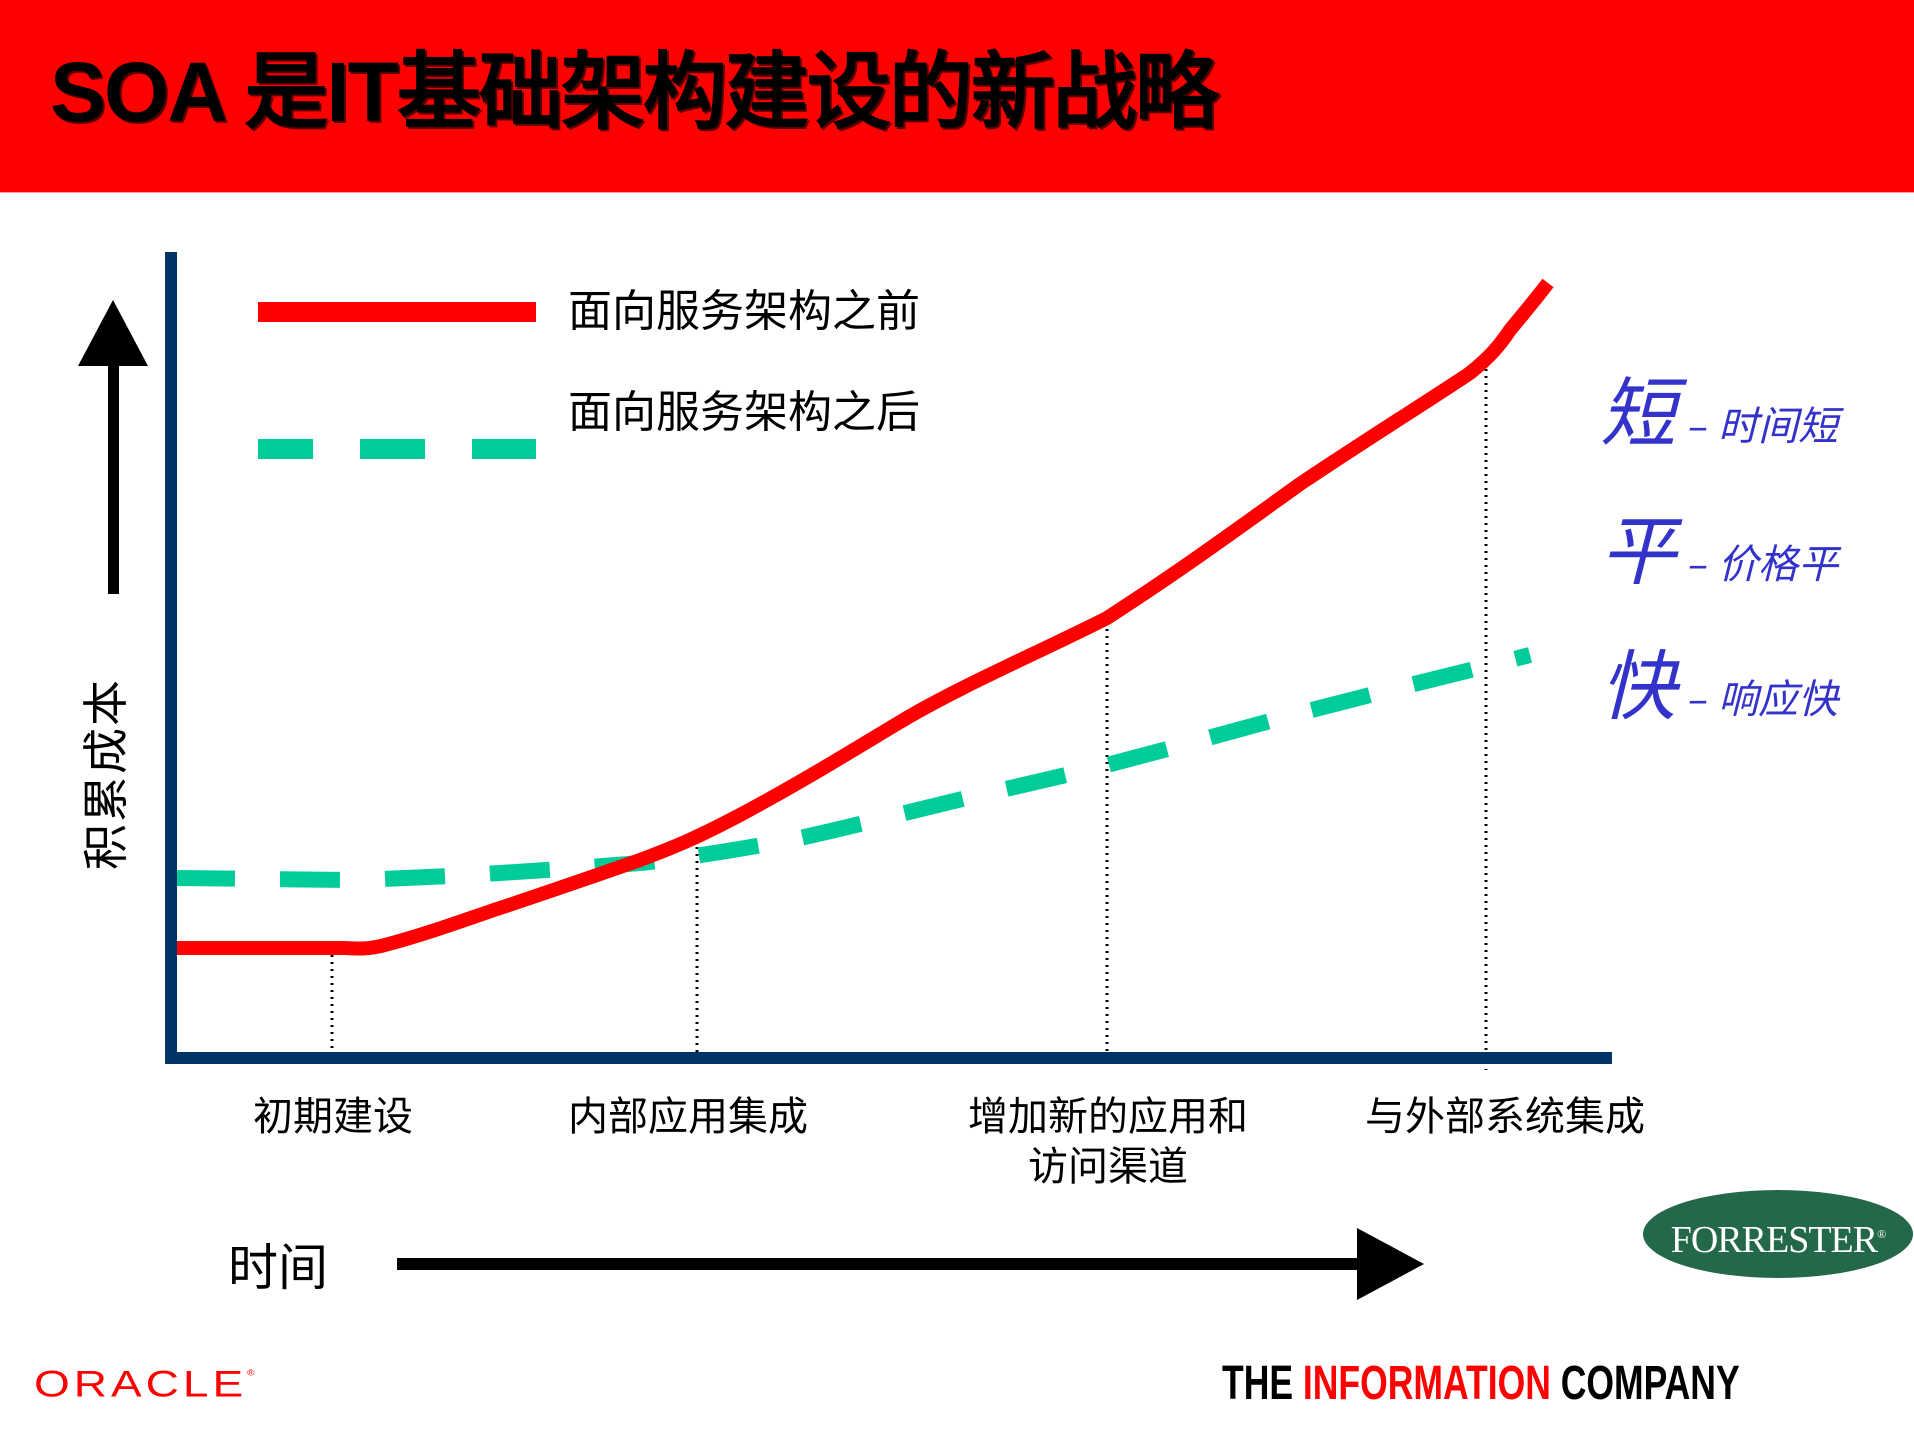 Image resolution: width=1914 pixels, height=1431 pixels. I want to click on x-category-2-text: 内部应用集成, so click(688, 1117).